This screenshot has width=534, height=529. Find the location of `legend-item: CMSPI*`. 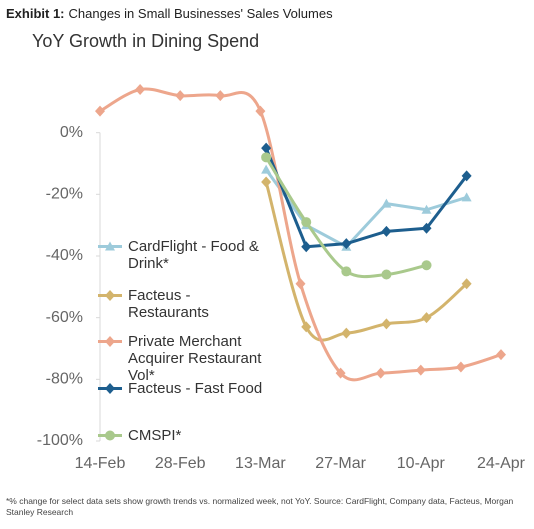

legend-item: CMSPI* is located at coordinates (181, 435).